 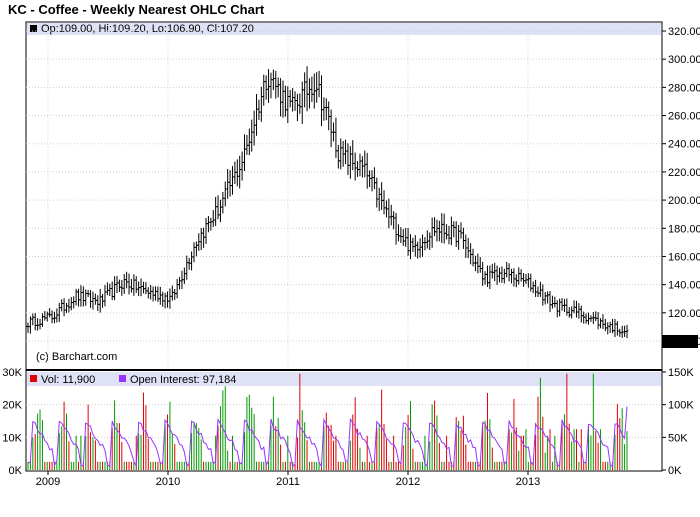 I want to click on x-axis: 2009 2010 2011 2012 2013, so click(x=288, y=479).